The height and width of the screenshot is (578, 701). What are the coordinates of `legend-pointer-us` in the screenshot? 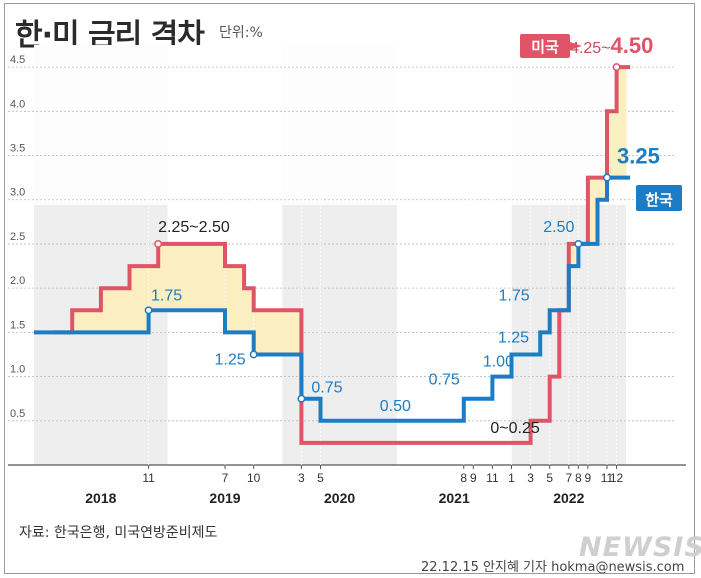 It's located at (576, 46).